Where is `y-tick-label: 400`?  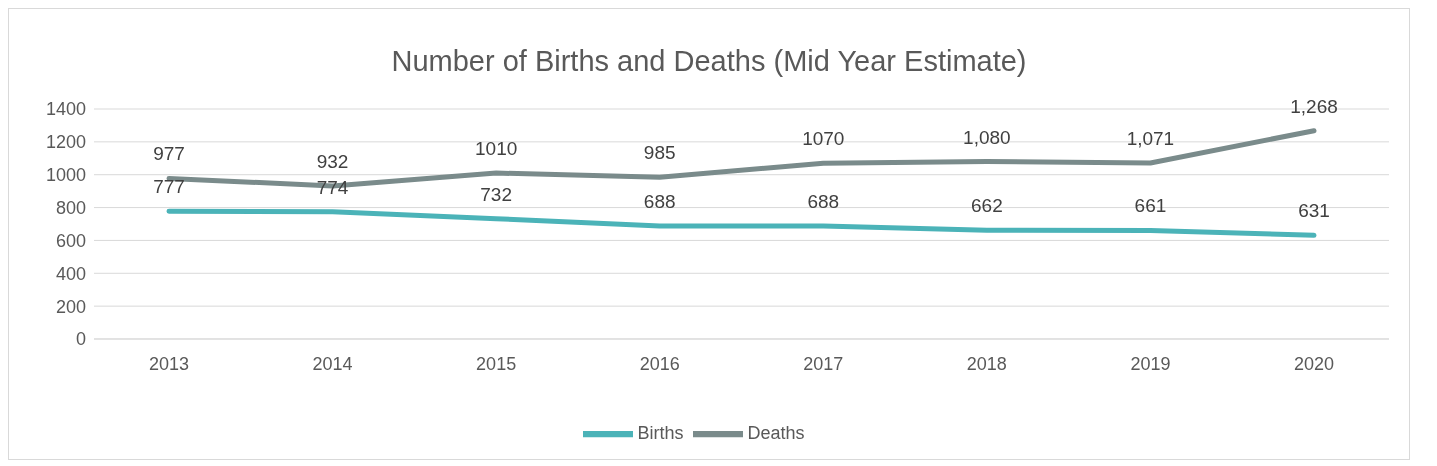
y-tick-label: 400 is located at coordinates (70, 273).